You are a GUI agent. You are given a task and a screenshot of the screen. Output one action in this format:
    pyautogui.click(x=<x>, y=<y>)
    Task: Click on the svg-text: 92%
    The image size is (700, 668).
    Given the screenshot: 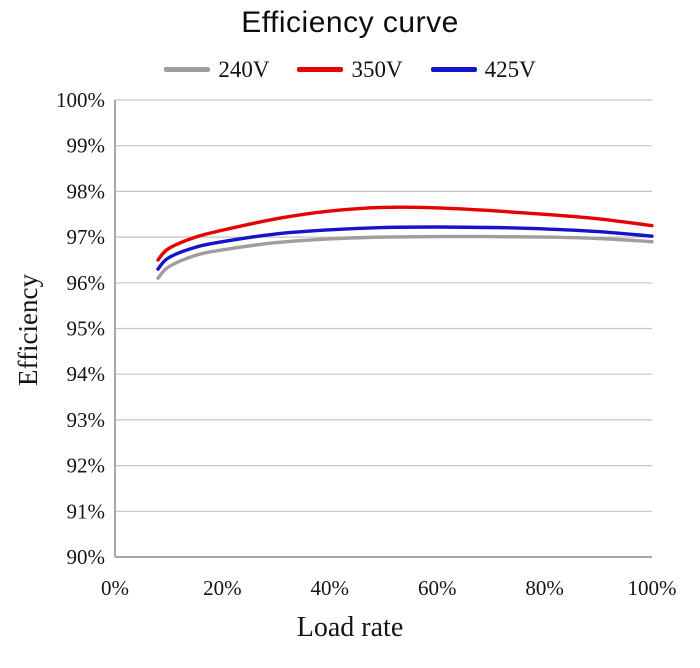 What is the action you would take?
    pyautogui.click(x=86, y=466)
    